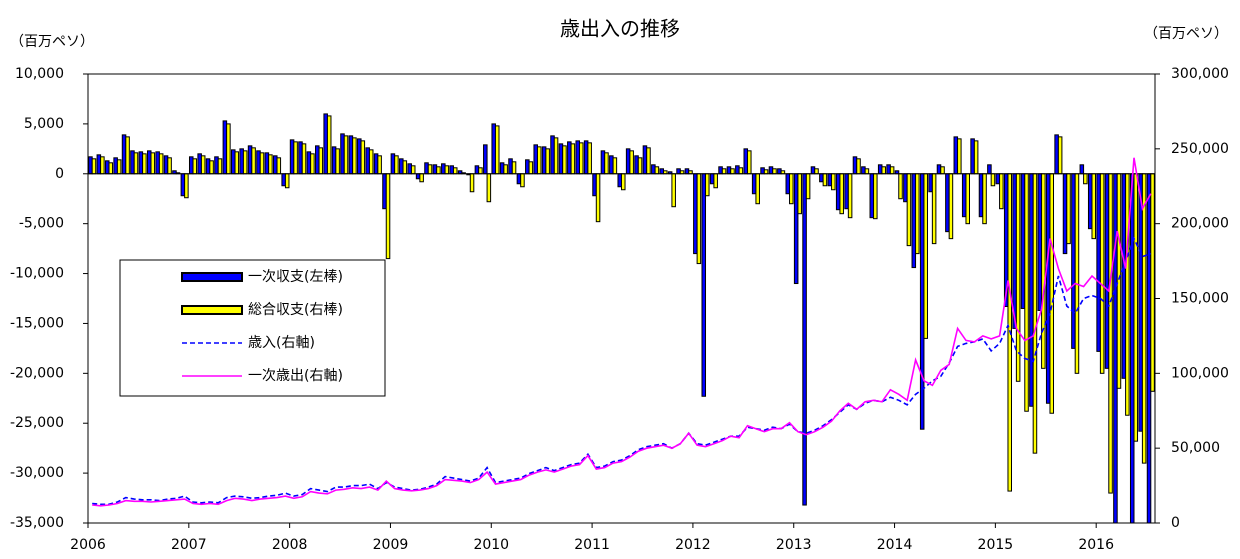  Describe the element at coordinates (281, 343) in the screenshot. I see `legend-label: 歳入(右軸)` at that location.